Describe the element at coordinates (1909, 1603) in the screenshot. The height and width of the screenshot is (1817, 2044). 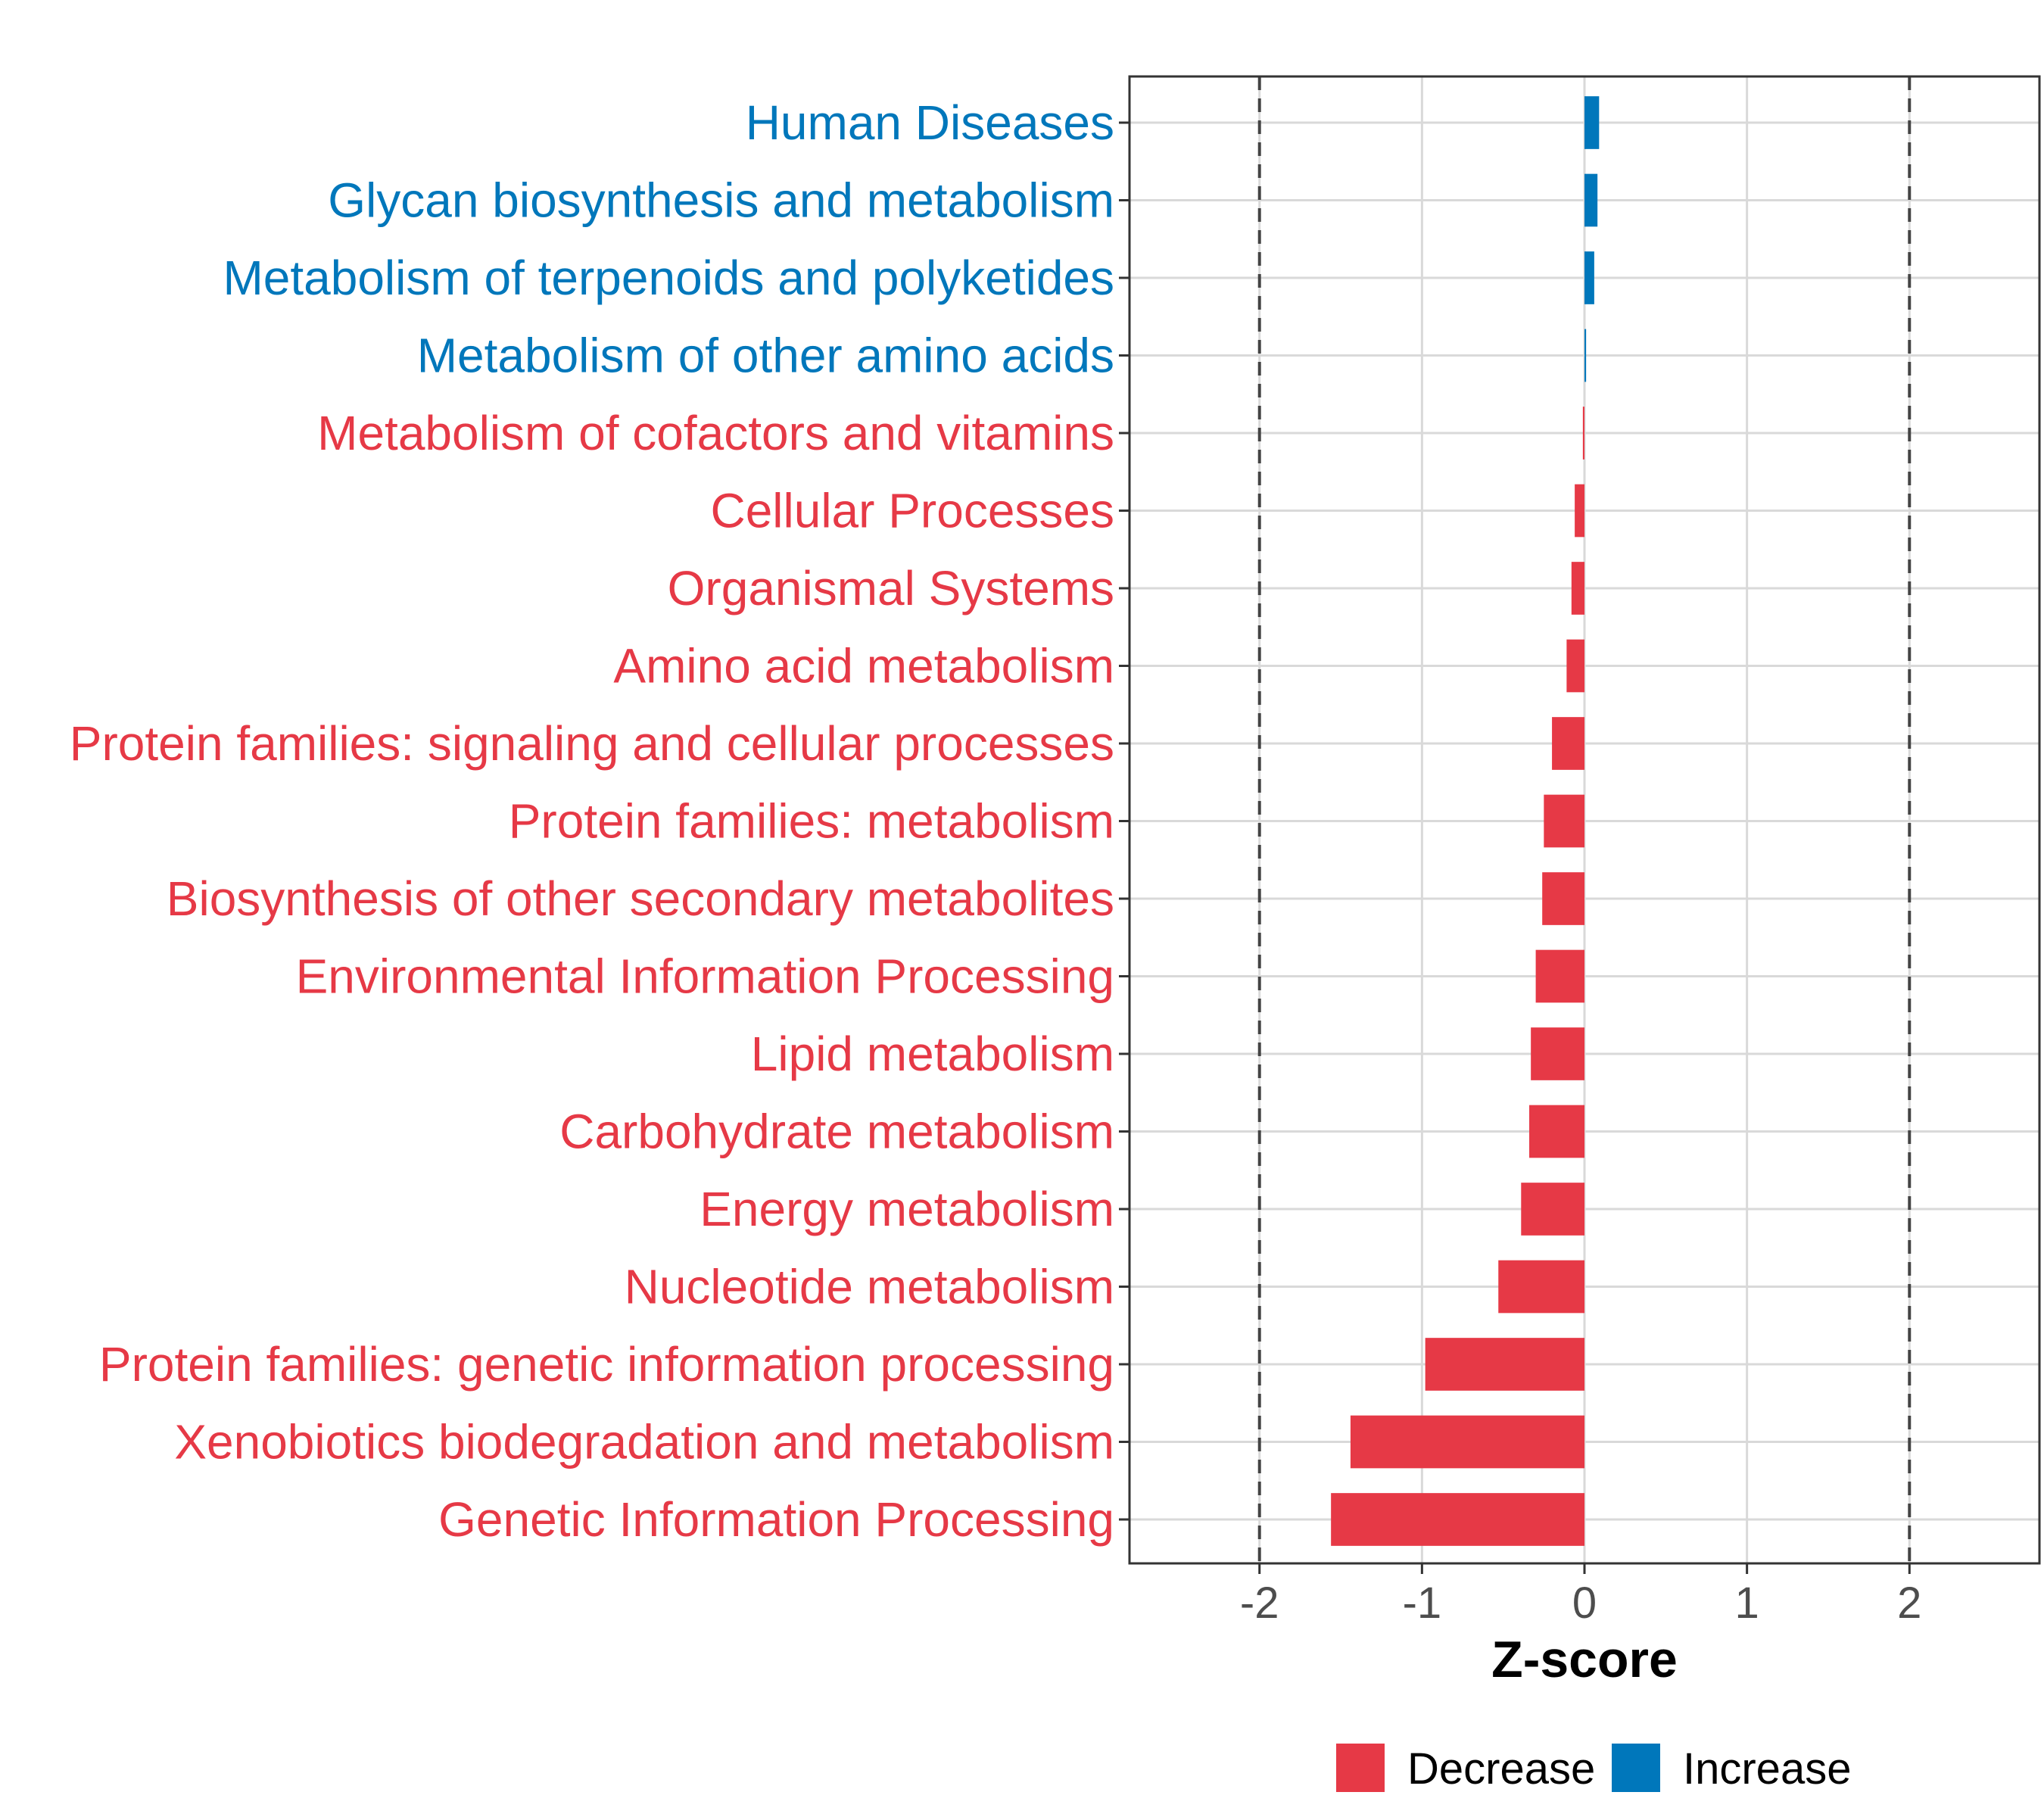
I see `x-tick-label: 2` at that location.